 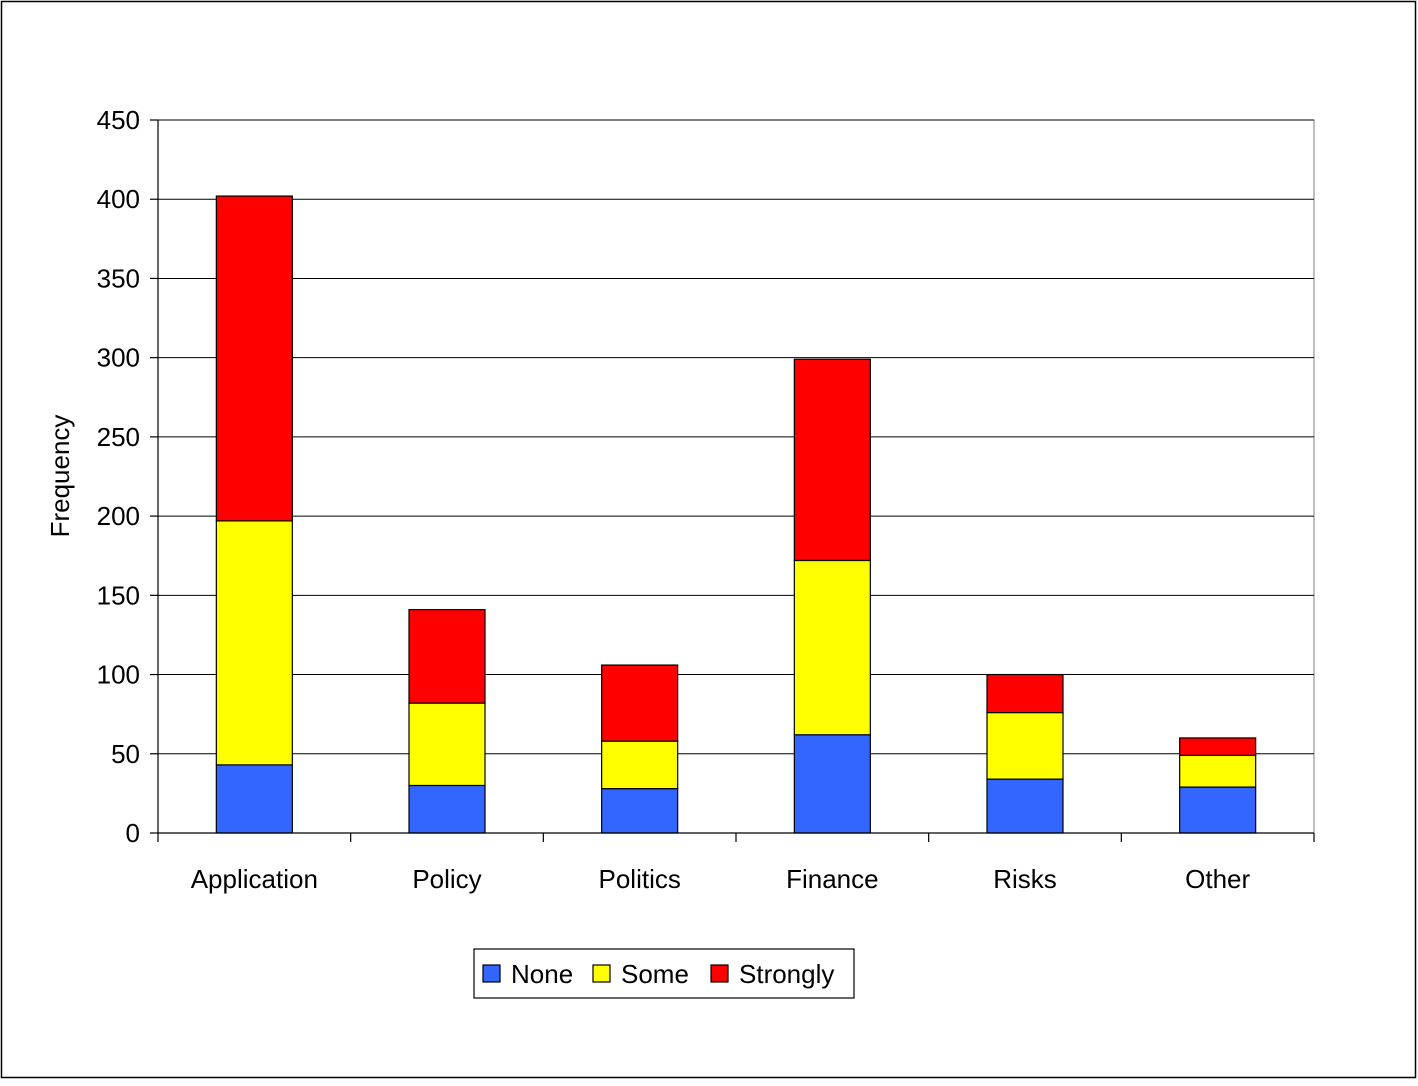 I want to click on y-tick-label: 450, so click(x=118, y=120).